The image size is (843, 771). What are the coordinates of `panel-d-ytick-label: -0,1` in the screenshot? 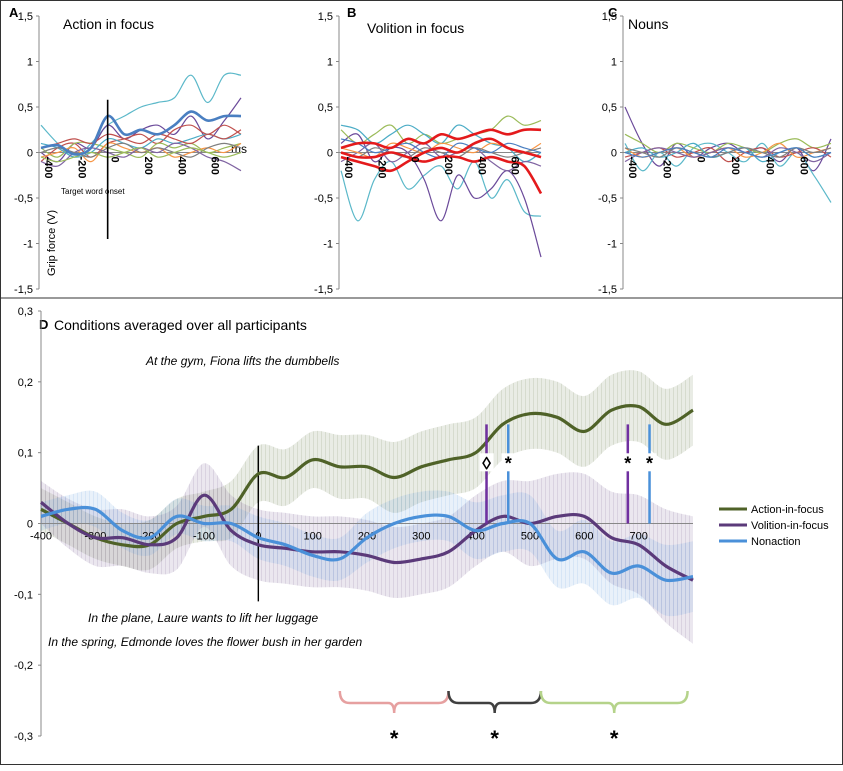 It's located at (23, 595).